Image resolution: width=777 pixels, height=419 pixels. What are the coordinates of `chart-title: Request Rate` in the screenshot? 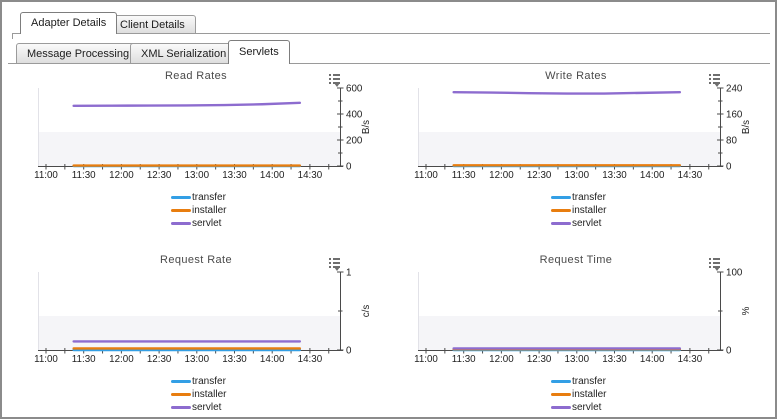 It's located at (196, 260).